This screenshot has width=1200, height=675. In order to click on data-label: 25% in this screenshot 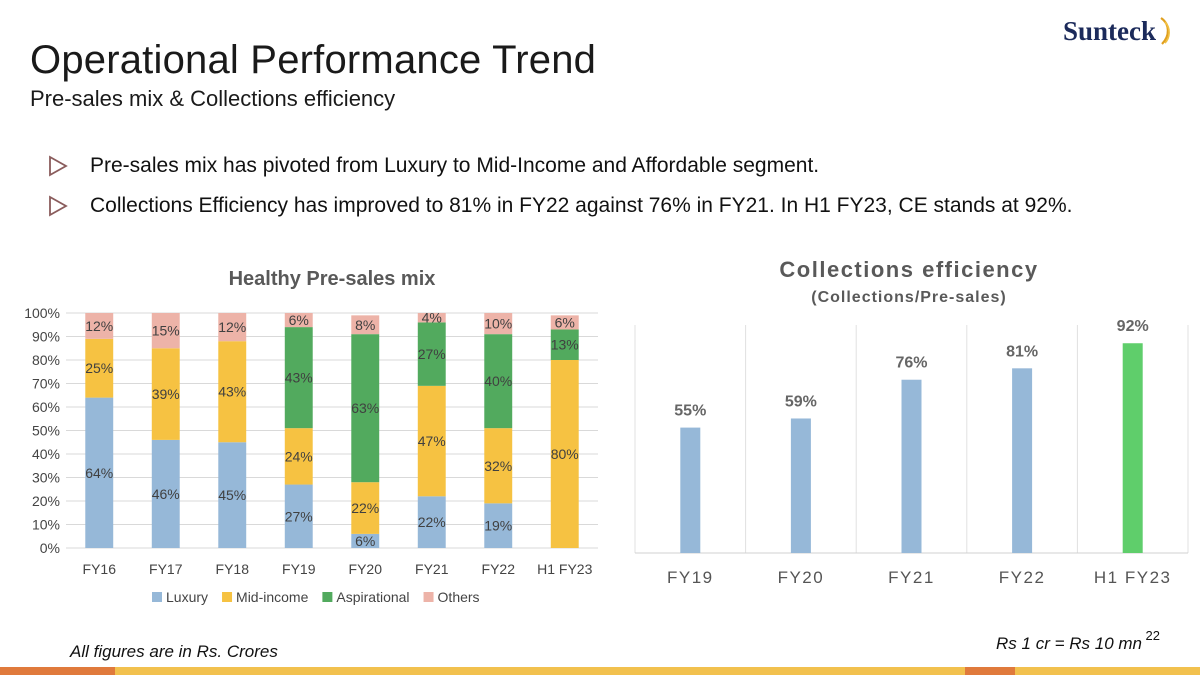, I will do `click(99, 368)`.